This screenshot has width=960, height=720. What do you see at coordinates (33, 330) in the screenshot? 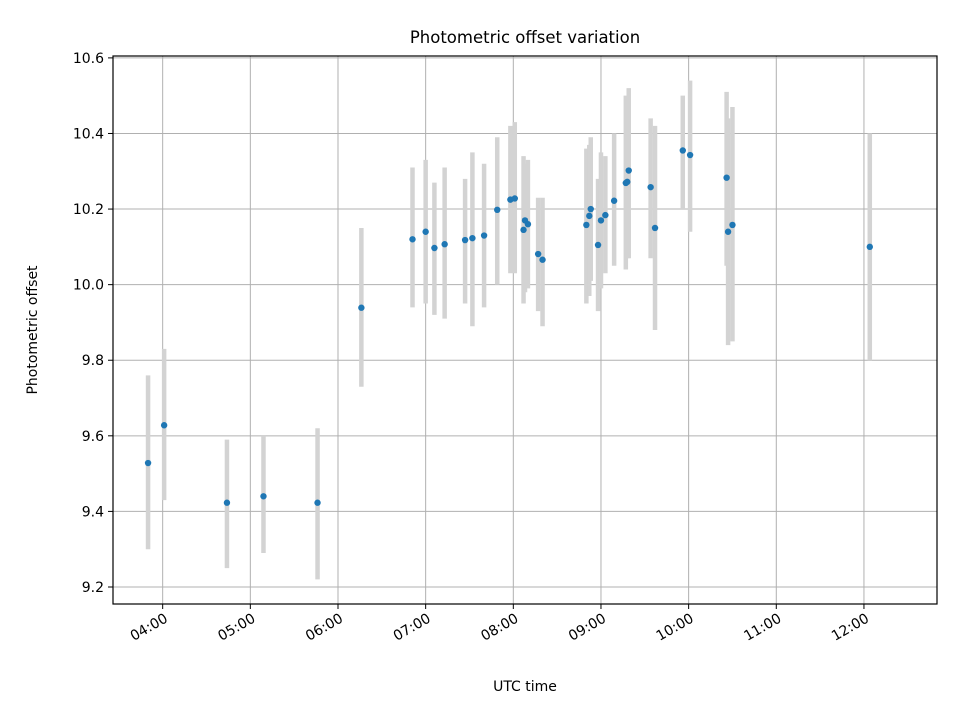
I see `y-axis-label: Photometric offset` at bounding box center [33, 330].